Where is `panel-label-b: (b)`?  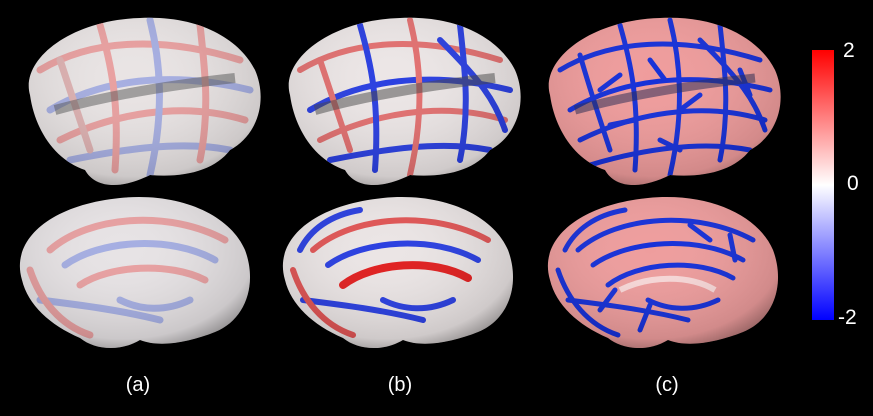
panel-label-b: (b) is located at coordinates (400, 385).